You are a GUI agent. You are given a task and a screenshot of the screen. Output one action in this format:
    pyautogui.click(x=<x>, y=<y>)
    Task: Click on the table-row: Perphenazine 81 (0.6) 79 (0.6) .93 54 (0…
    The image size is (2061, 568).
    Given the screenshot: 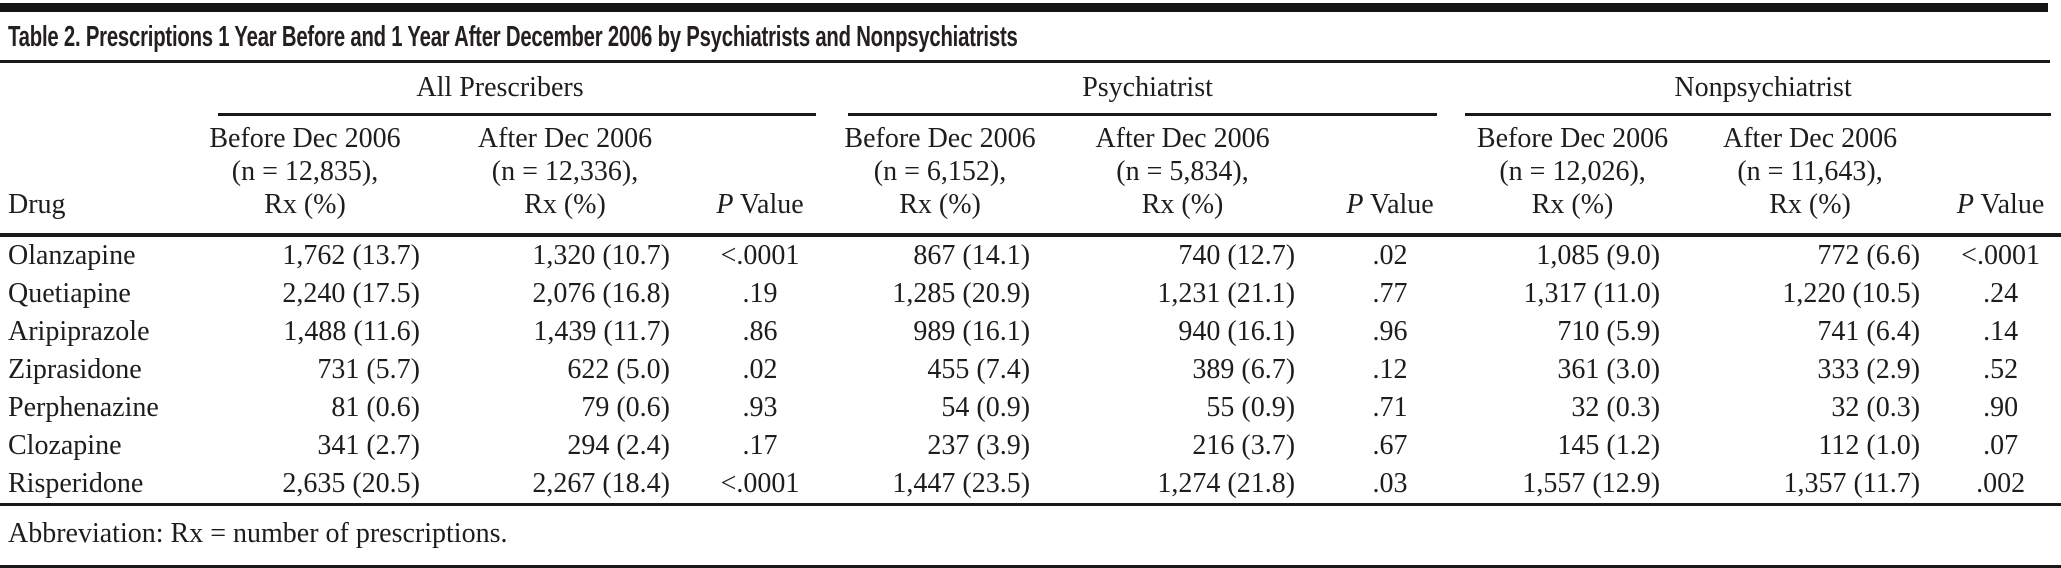 What is the action you would take?
    pyautogui.click(x=1030, y=408)
    